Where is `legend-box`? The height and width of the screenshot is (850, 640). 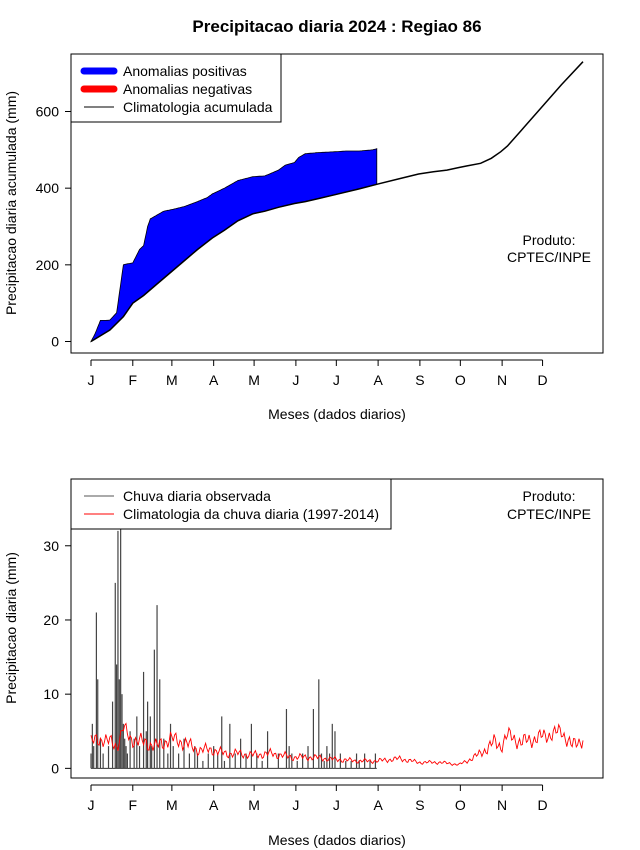 legend-box is located at coordinates (231, 504).